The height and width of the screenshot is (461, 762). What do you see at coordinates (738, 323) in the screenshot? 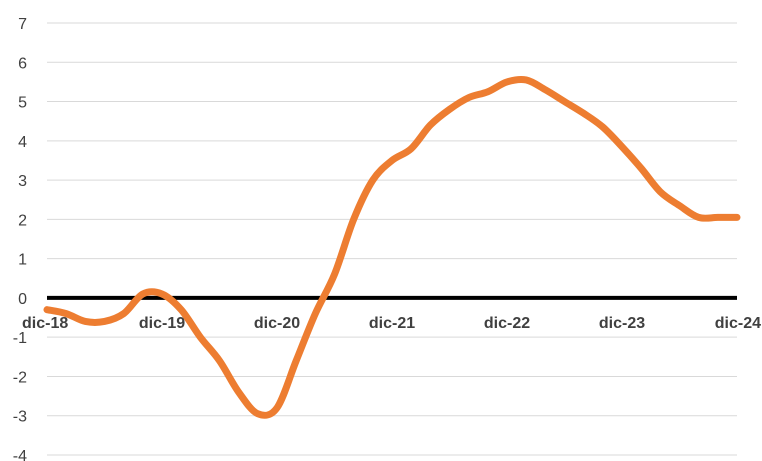
I see `x-tick-label: dic-24` at bounding box center [738, 323].